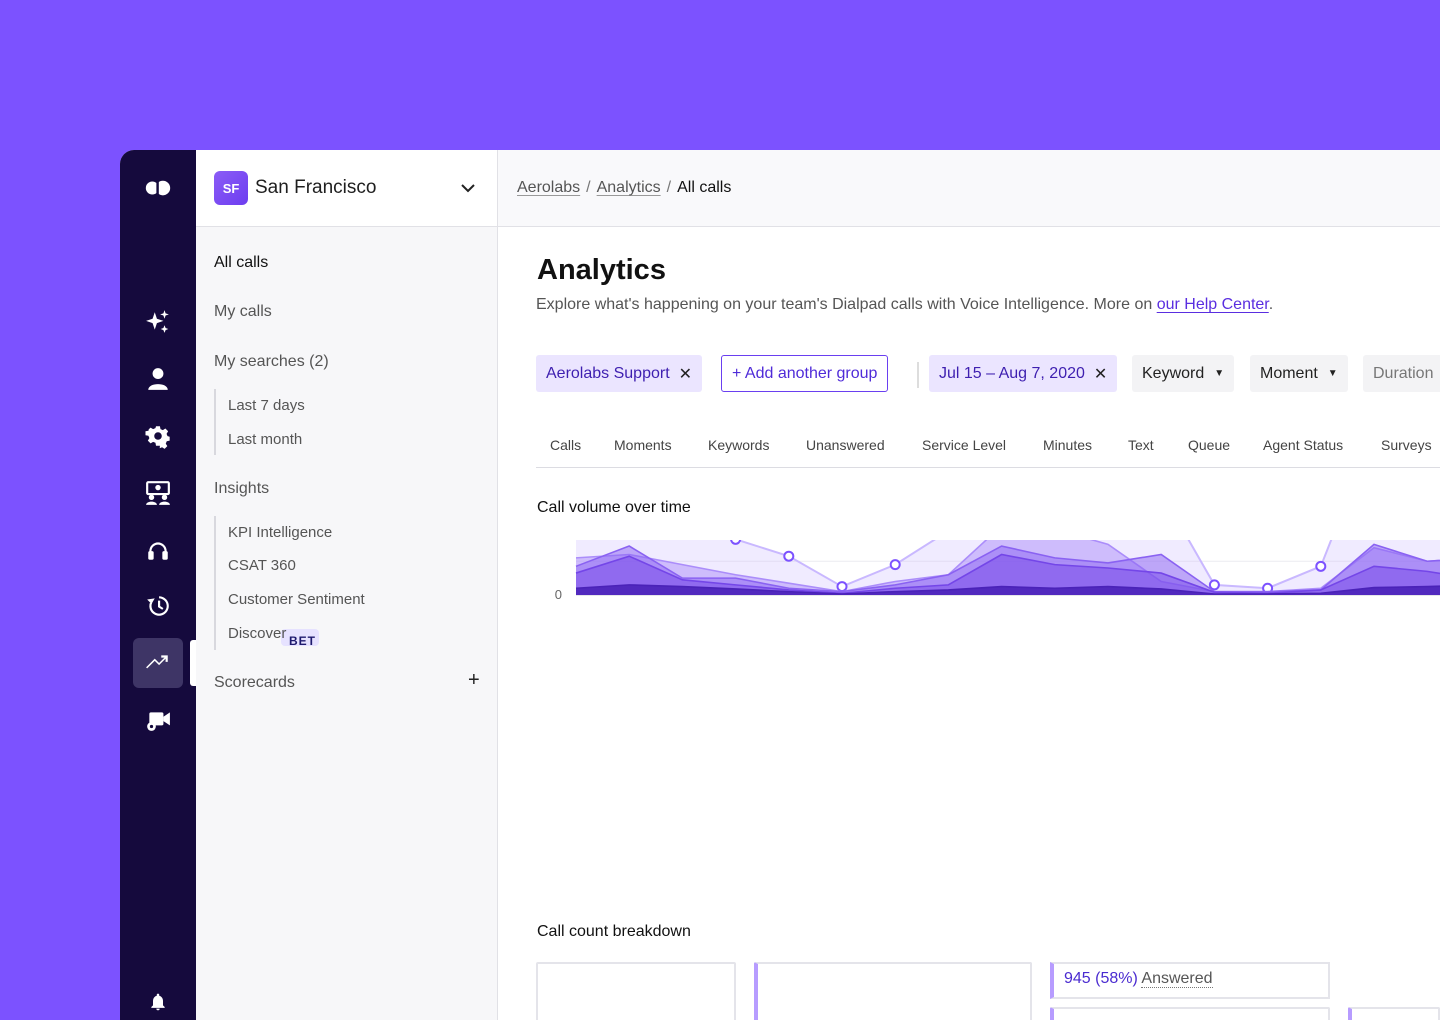 Image resolution: width=1440 pixels, height=1020 pixels. What do you see at coordinates (558, 594) in the screenshot?
I see `y-tick-label: 0` at bounding box center [558, 594].